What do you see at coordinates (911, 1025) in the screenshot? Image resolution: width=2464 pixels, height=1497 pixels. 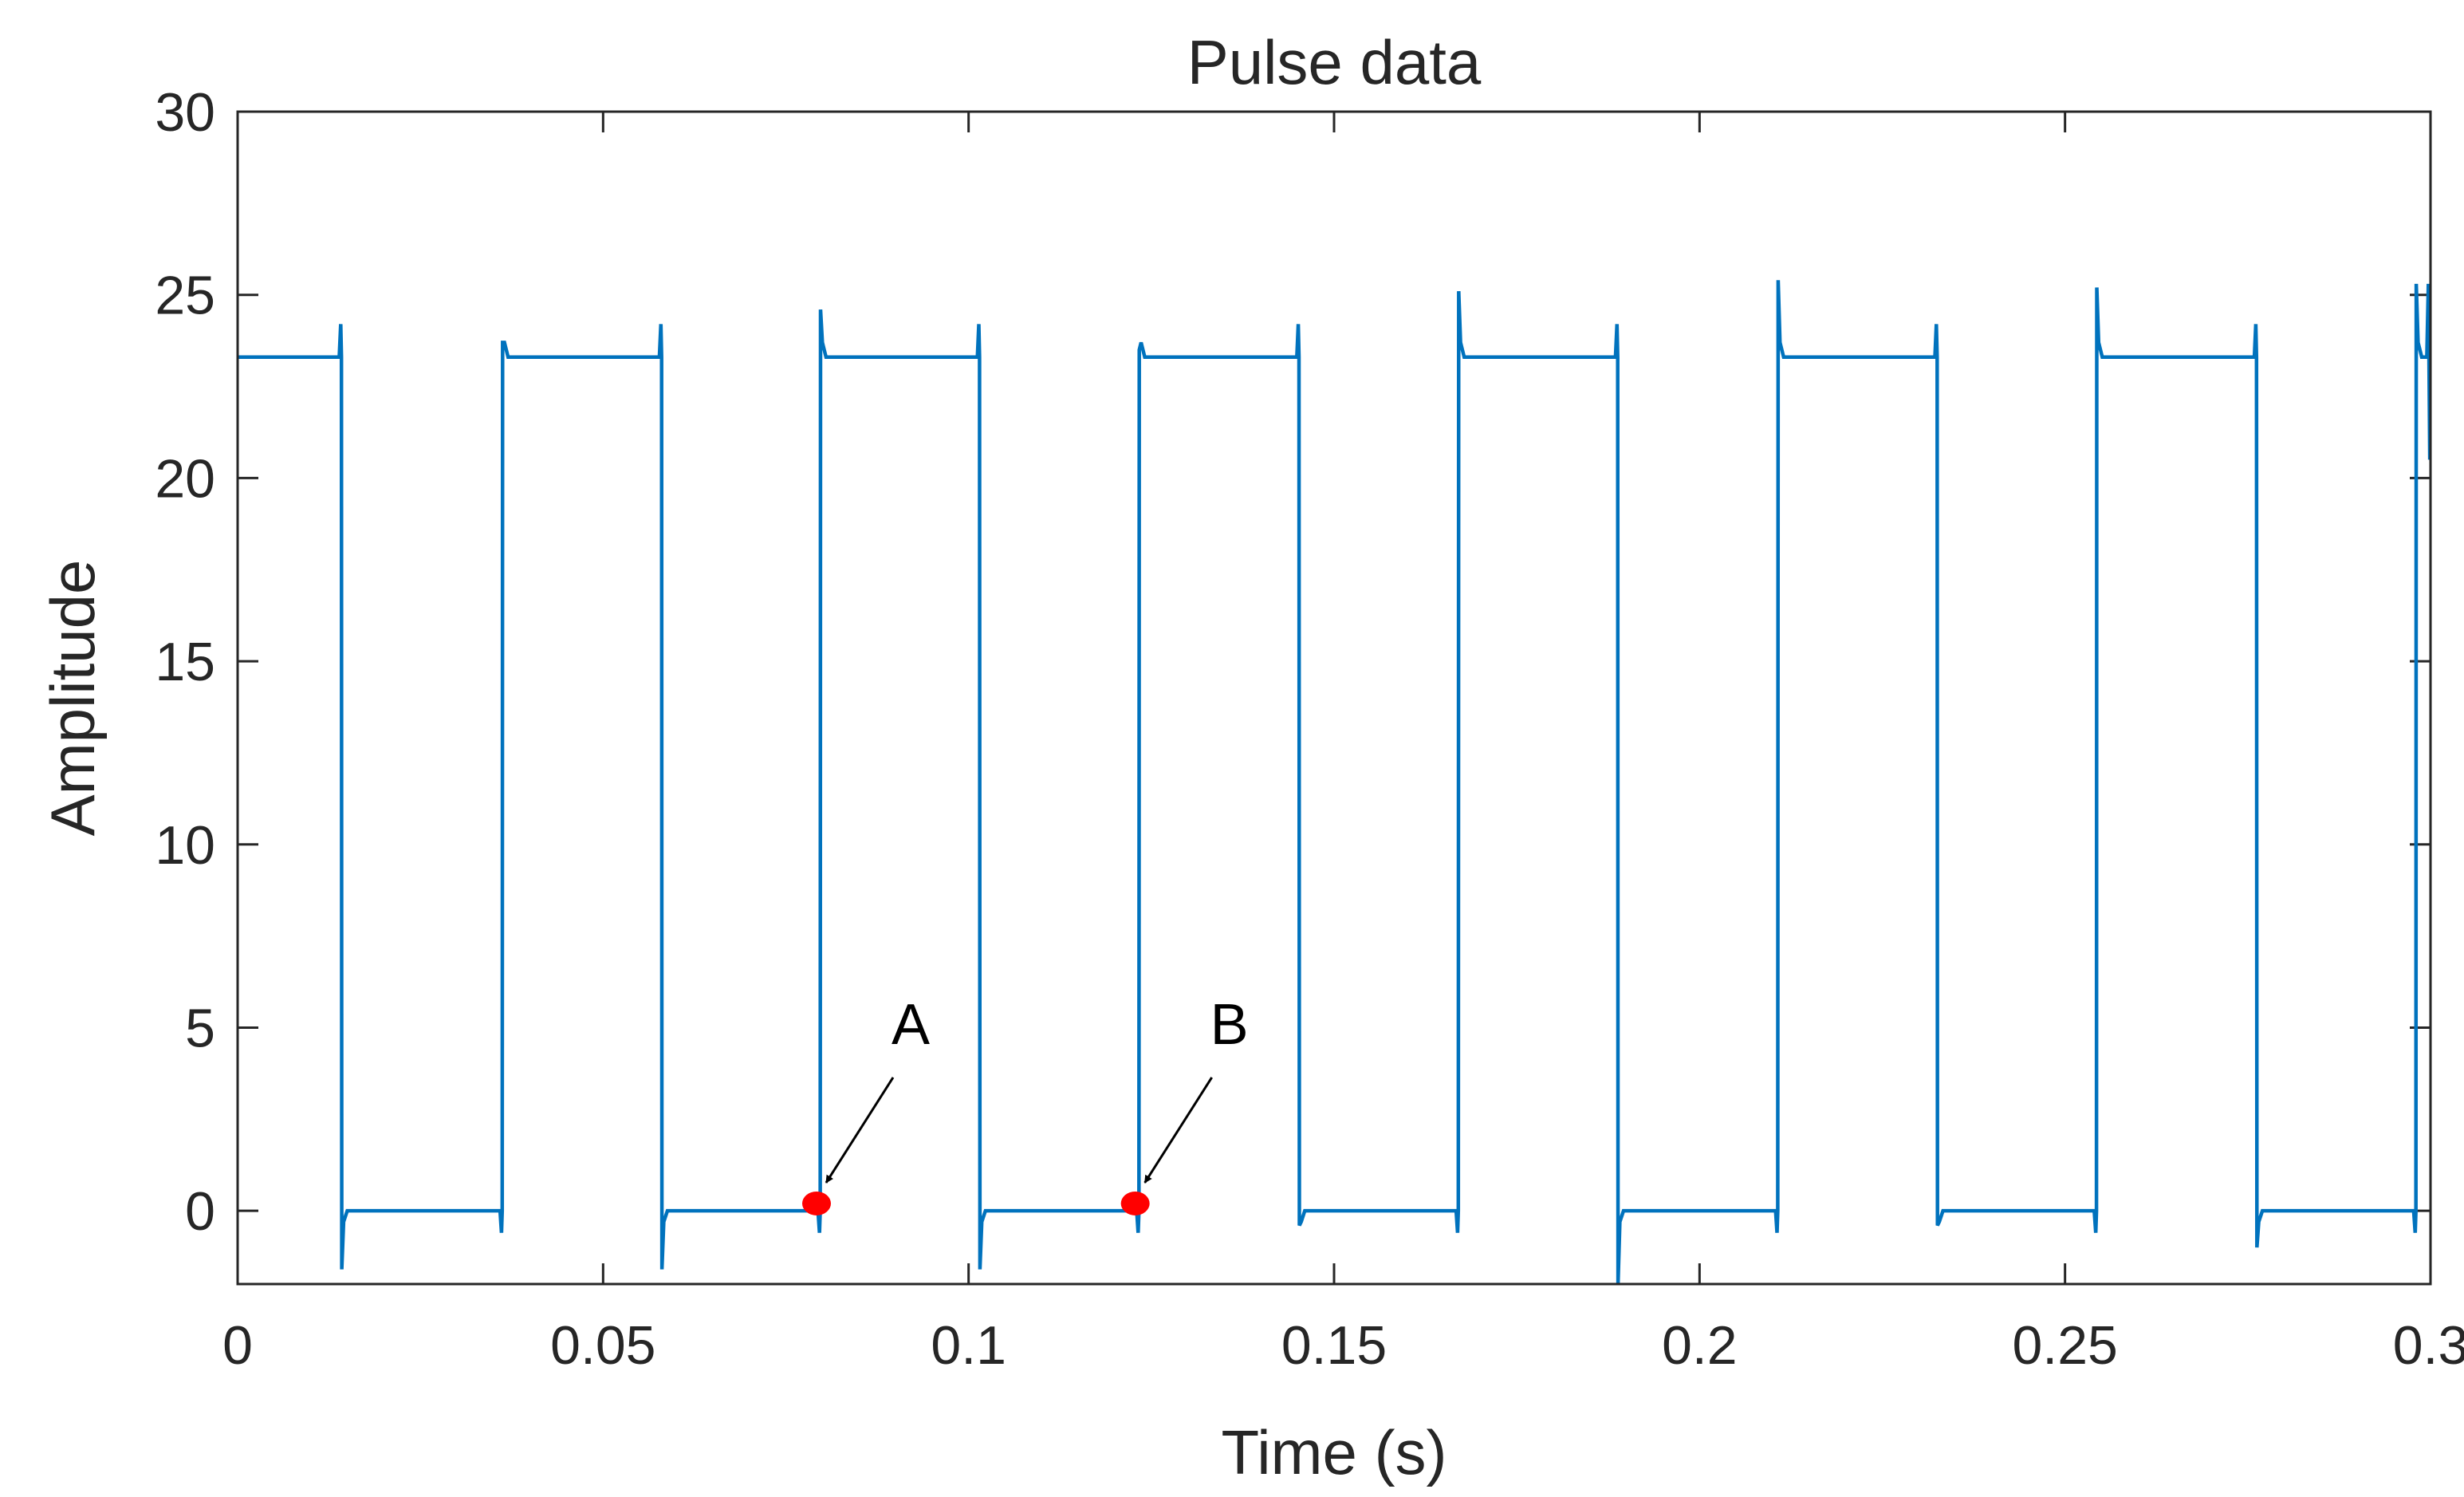 I see `annotation-label-a: A` at bounding box center [911, 1025].